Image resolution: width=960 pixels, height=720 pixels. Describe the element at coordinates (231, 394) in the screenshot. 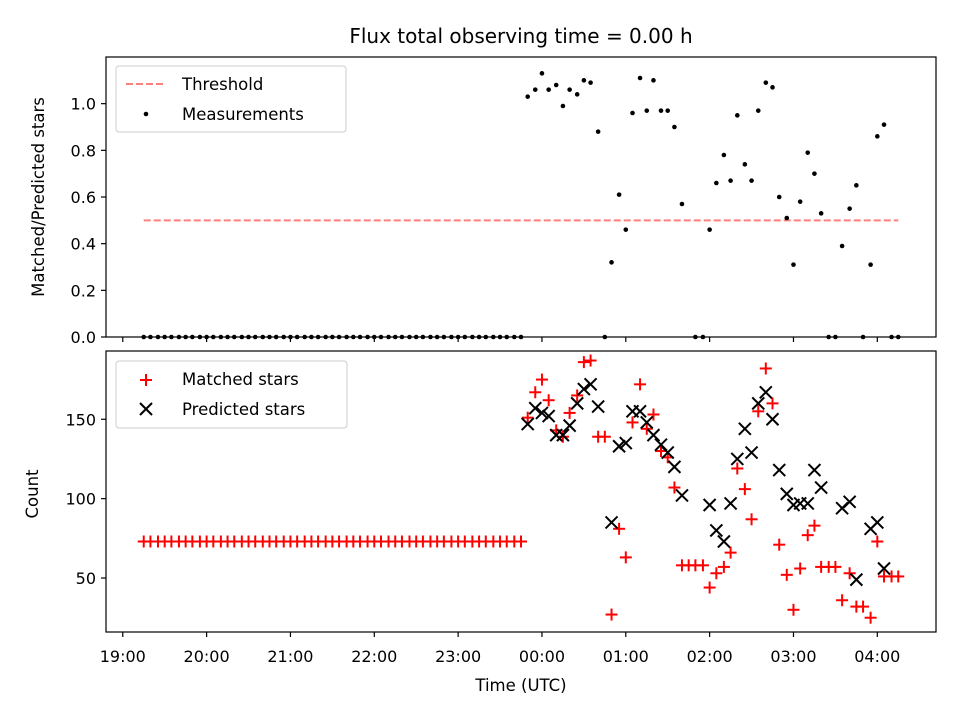

I see `bottom-legend-box` at that location.